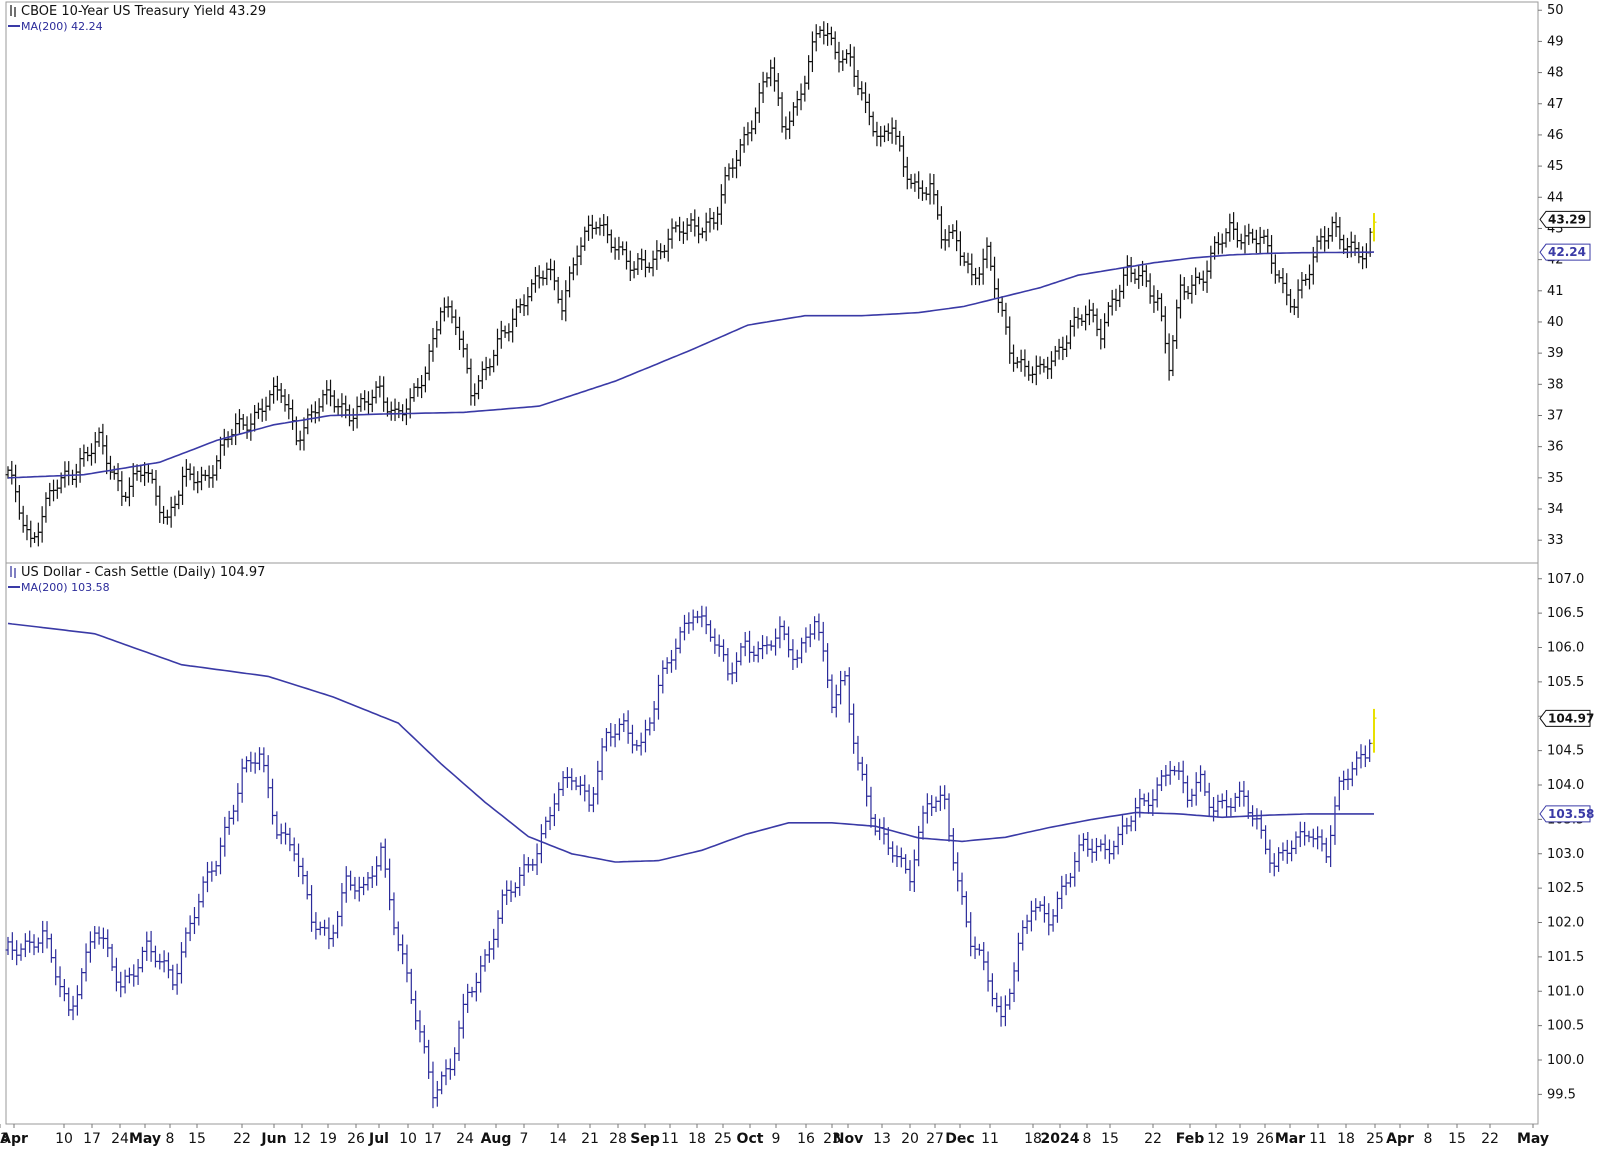 Image resolution: width=1602 pixels, height=1152 pixels. Describe the element at coordinates (143, 11) in the screenshot. I see `series-title: CBOE 10-Year US Treasury Yield 43.29` at that location.